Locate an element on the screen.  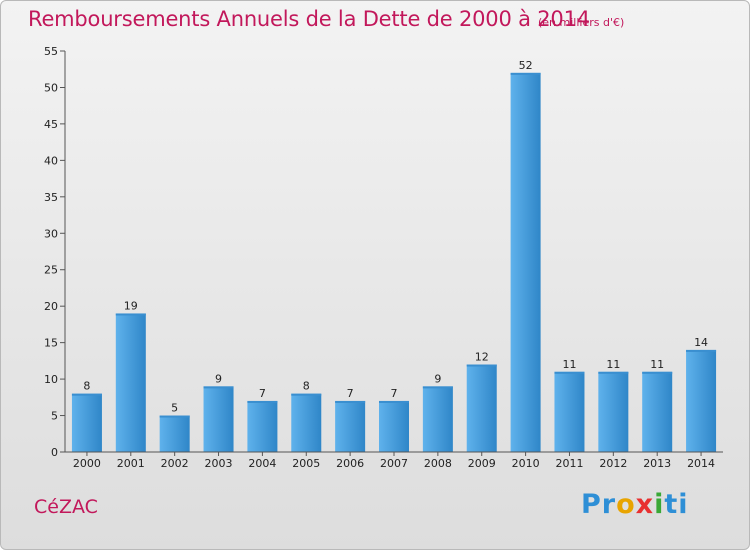
bar-value-label: 12 is located at coordinates (482, 357).